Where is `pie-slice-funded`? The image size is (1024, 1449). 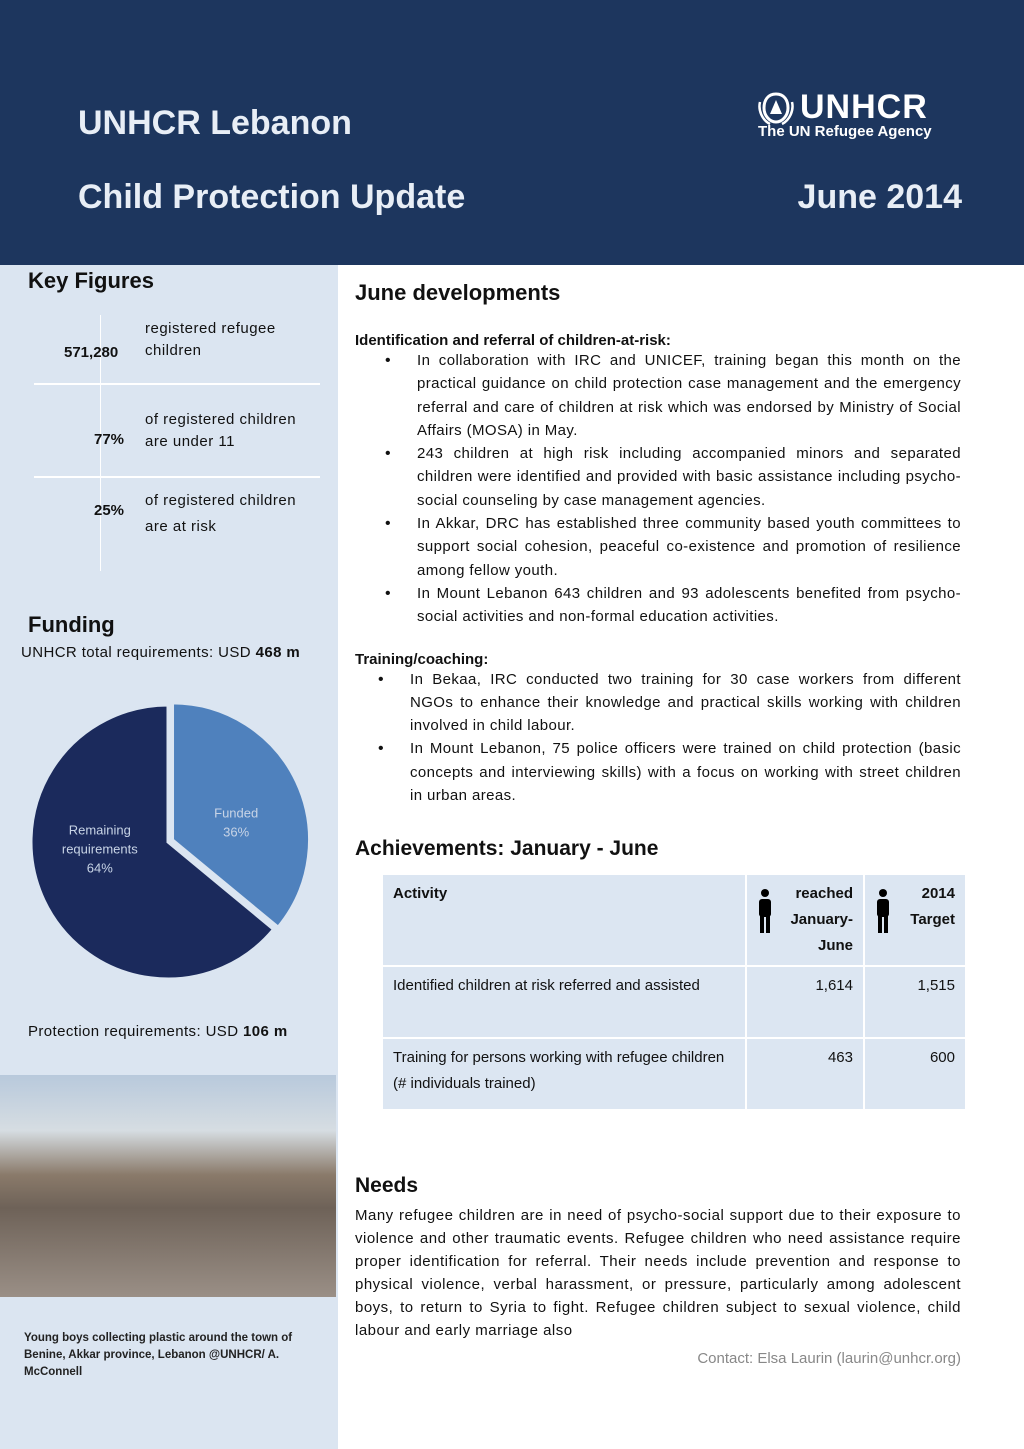 pie-slice-funded is located at coordinates (241, 815).